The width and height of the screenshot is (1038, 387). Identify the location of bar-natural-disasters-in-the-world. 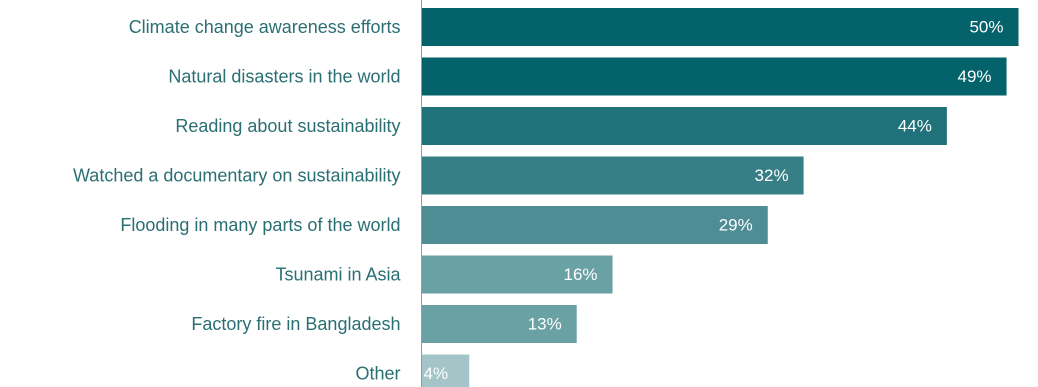
(714, 76).